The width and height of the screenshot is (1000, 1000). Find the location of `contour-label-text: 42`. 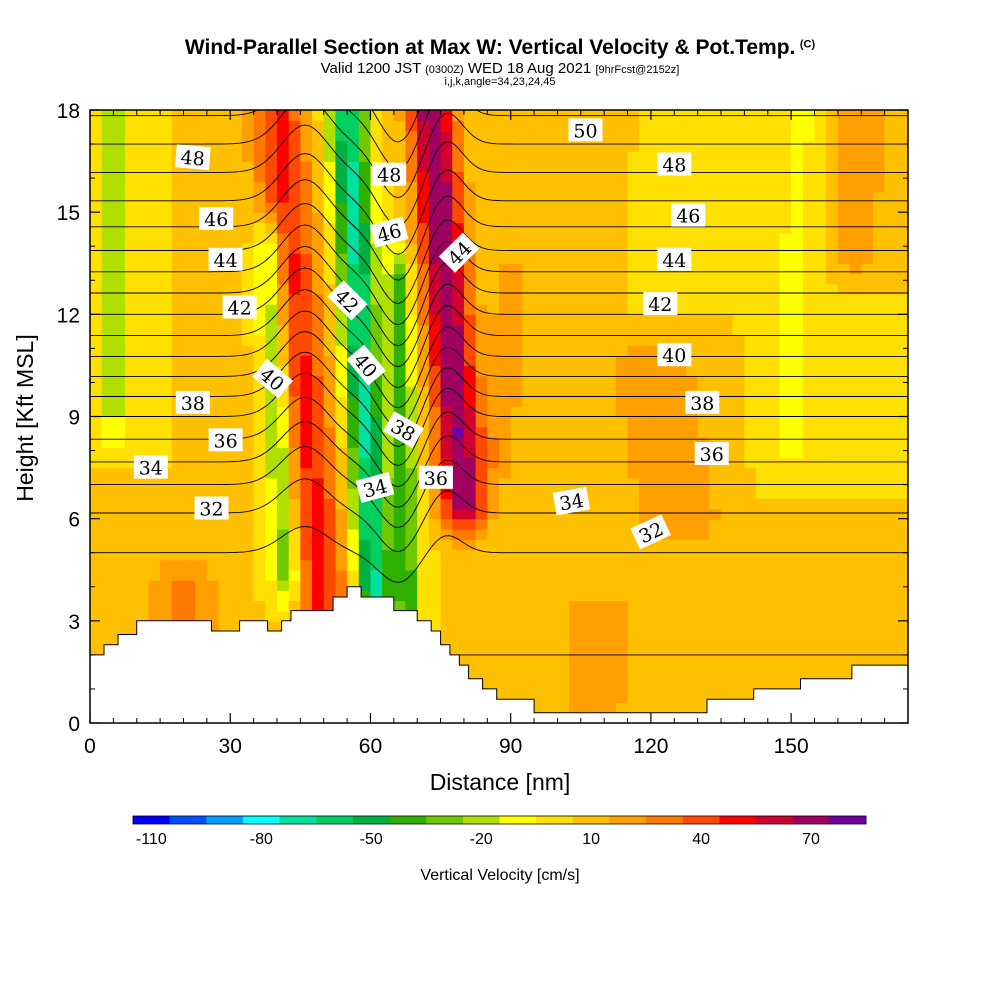

contour-label-text: 42 is located at coordinates (660, 305).